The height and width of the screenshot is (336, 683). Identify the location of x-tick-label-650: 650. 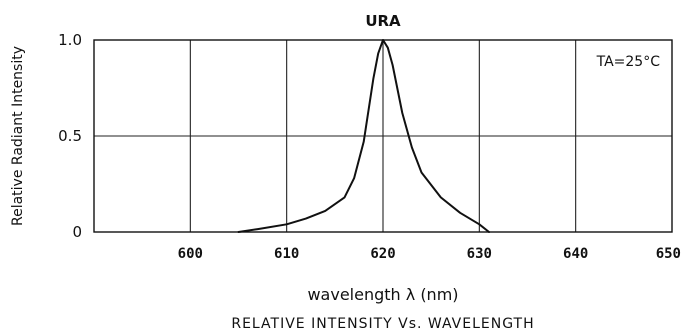
(668, 254).